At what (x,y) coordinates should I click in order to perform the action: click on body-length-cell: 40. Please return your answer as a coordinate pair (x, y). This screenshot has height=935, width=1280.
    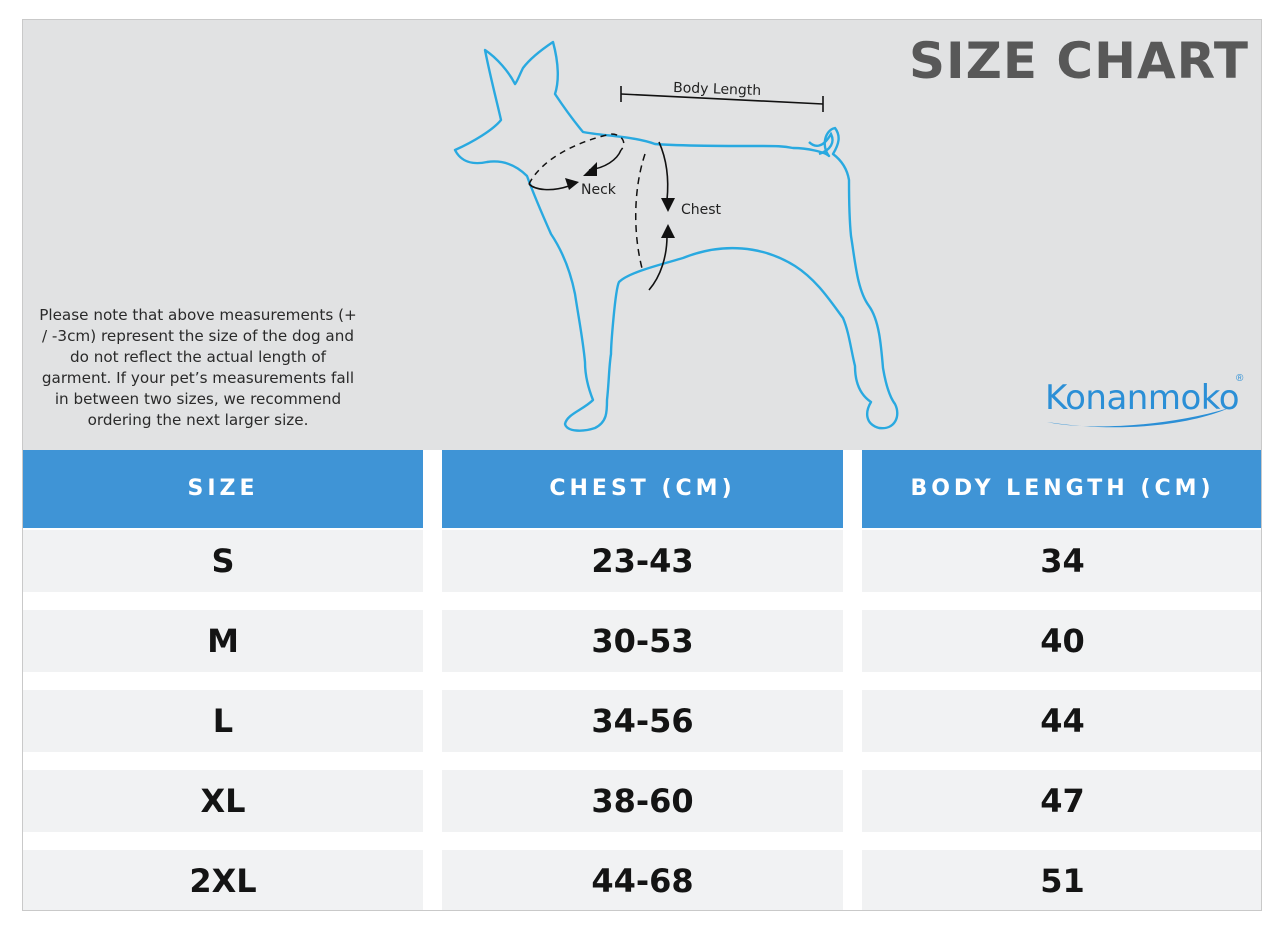
    Looking at the image, I should click on (1061, 641).